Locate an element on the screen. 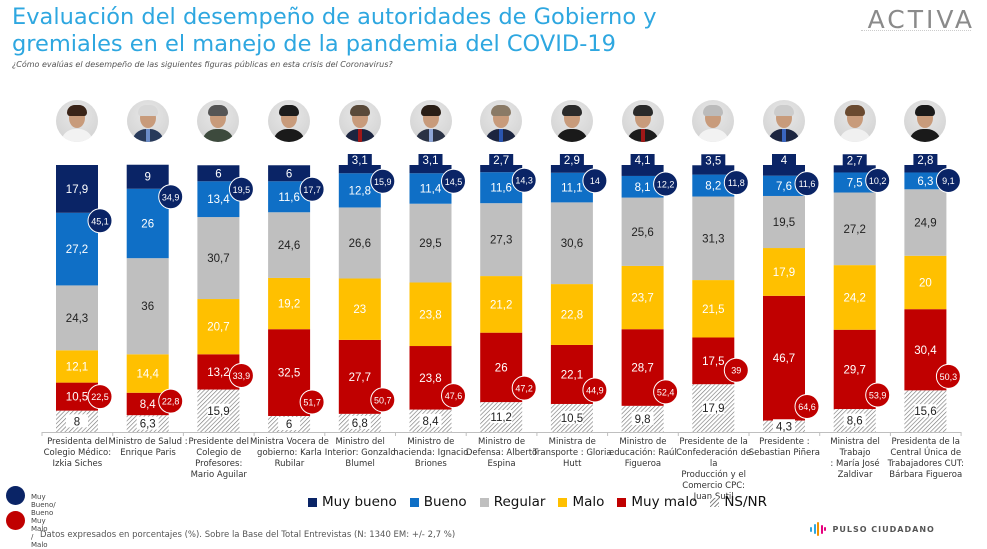 This screenshot has height=549, width=987. total-good-label: 45,1 is located at coordinates (100, 221).